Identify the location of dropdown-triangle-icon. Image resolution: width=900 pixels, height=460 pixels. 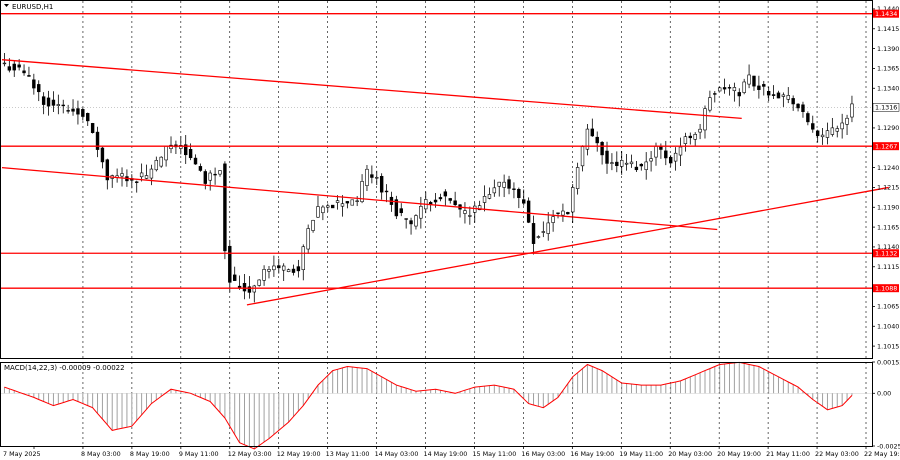
(6, 5).